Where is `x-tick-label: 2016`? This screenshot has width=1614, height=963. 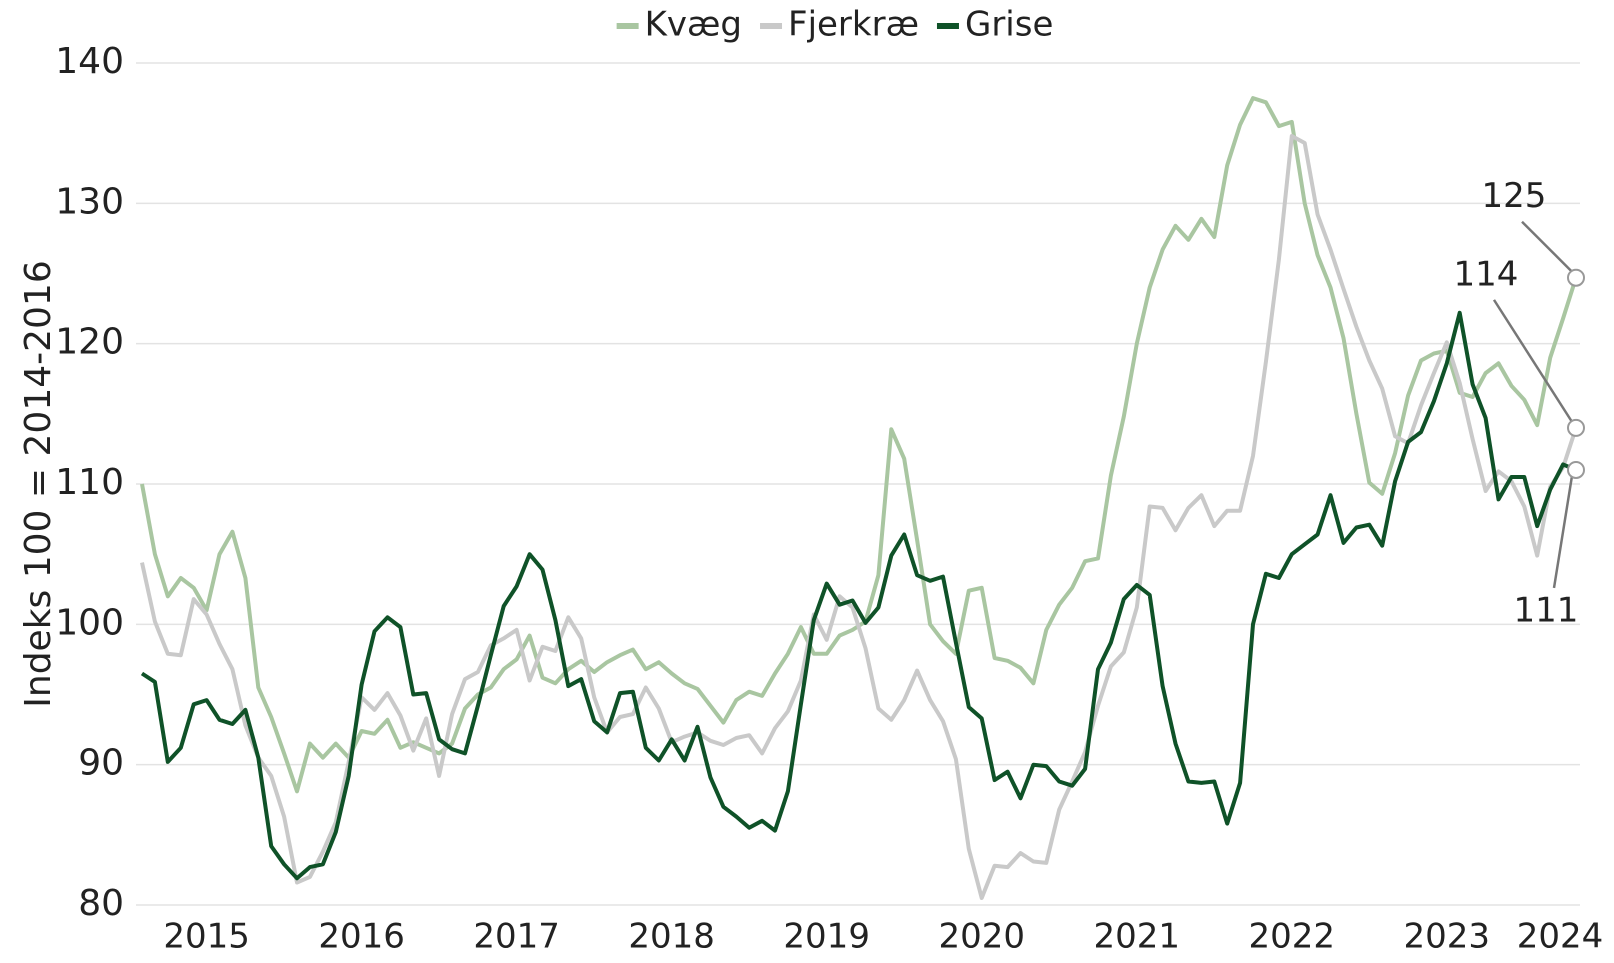
x-tick-label: 2016 is located at coordinates (361, 937).